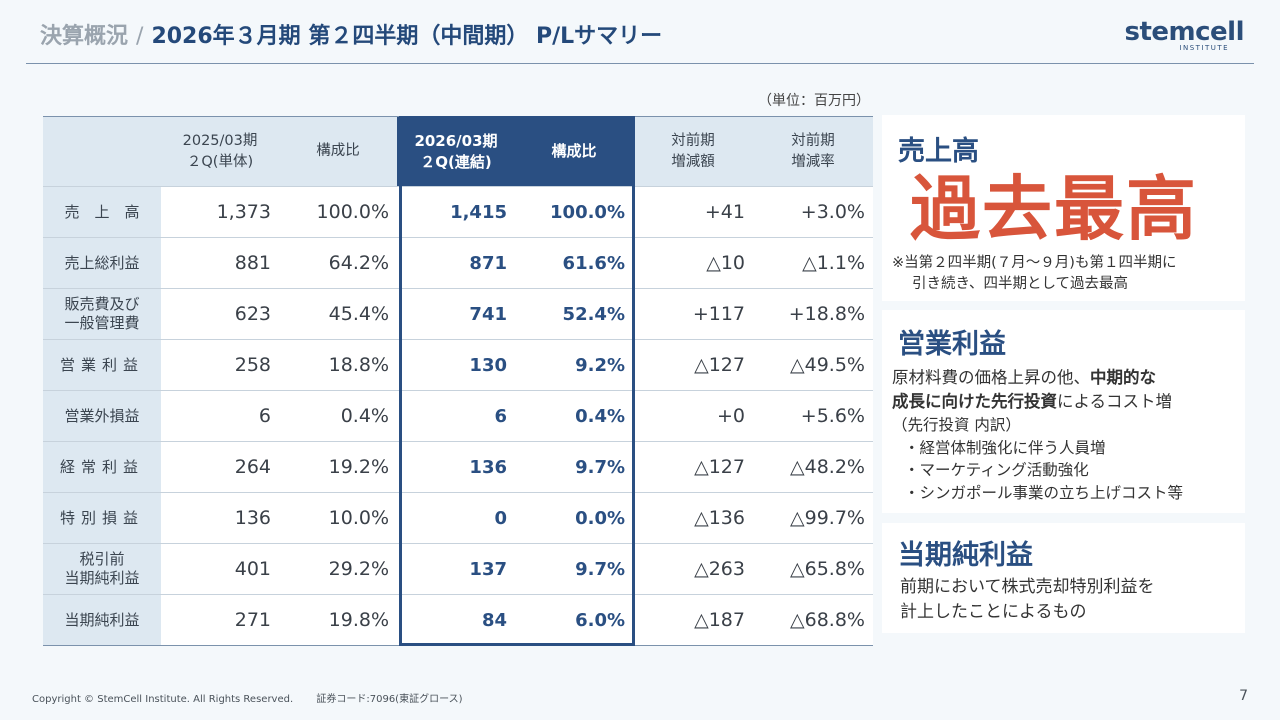  I want to click on table-cell: 45.4%, so click(338, 314).